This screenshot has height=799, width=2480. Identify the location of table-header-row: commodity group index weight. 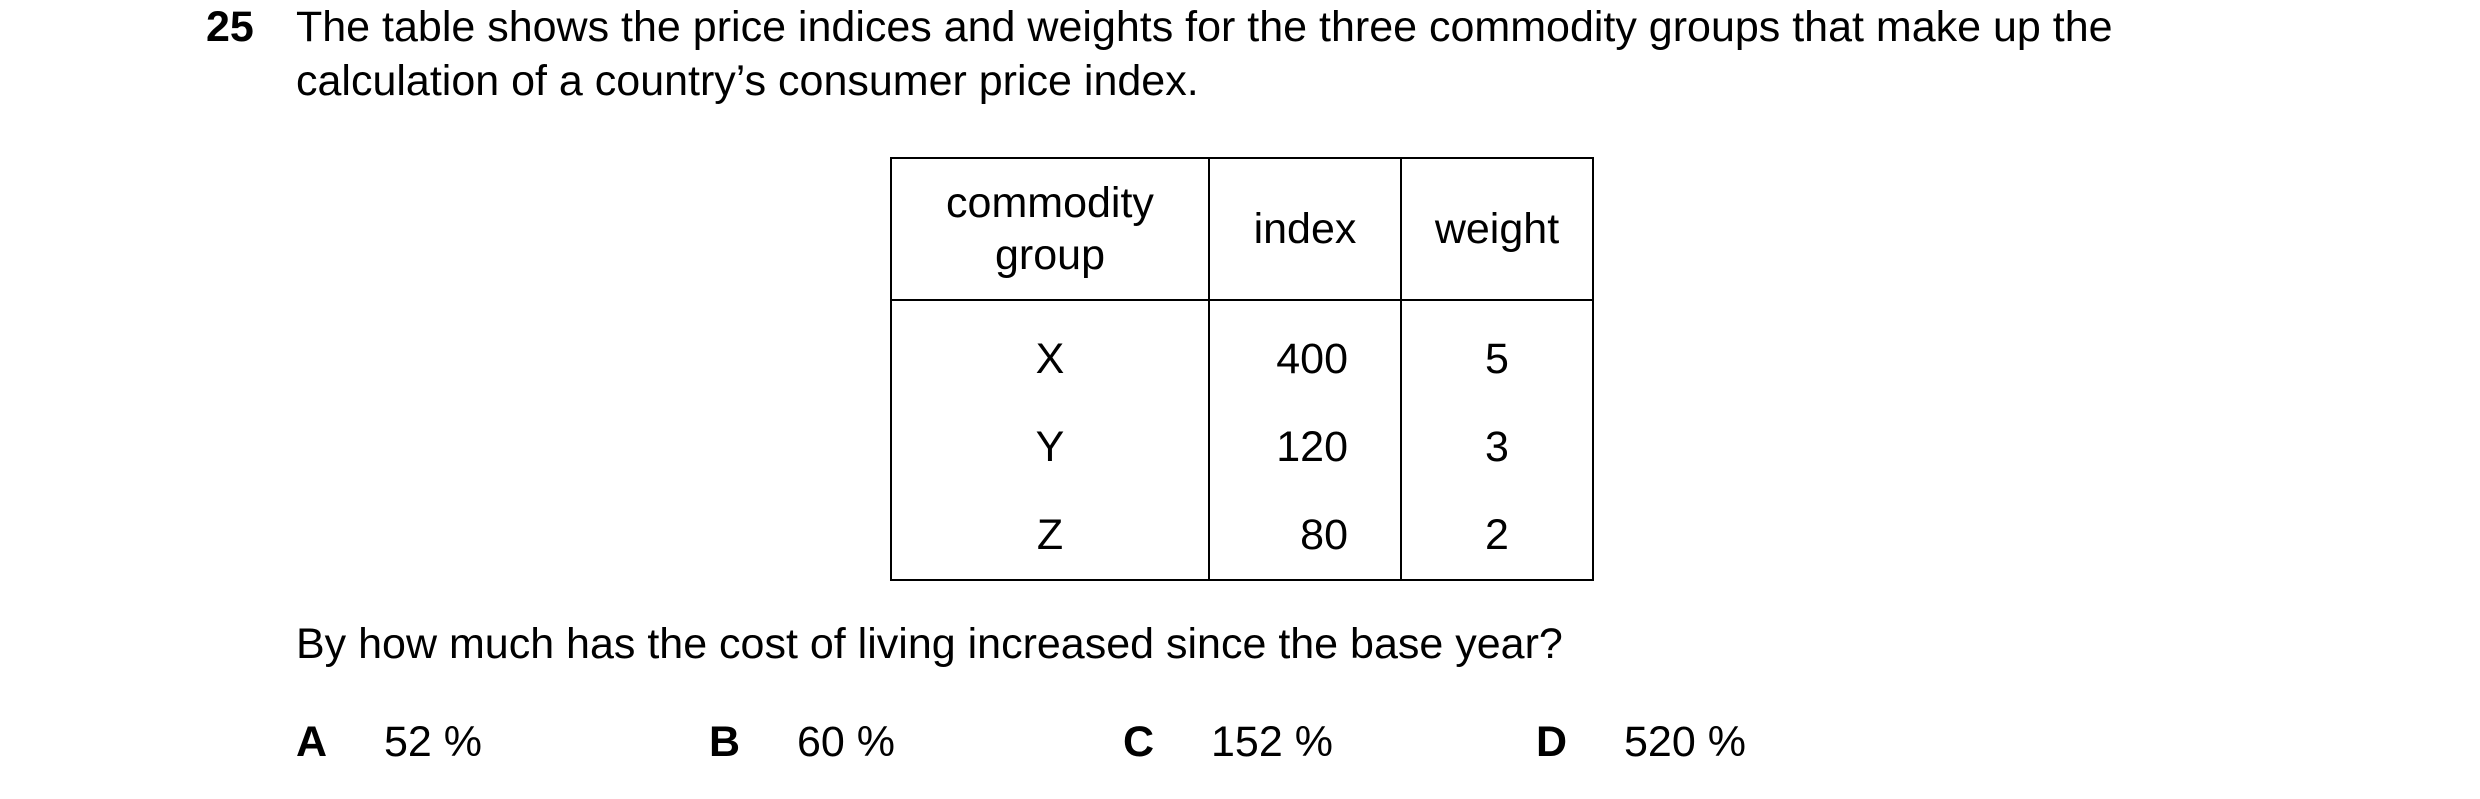
(1242, 229).